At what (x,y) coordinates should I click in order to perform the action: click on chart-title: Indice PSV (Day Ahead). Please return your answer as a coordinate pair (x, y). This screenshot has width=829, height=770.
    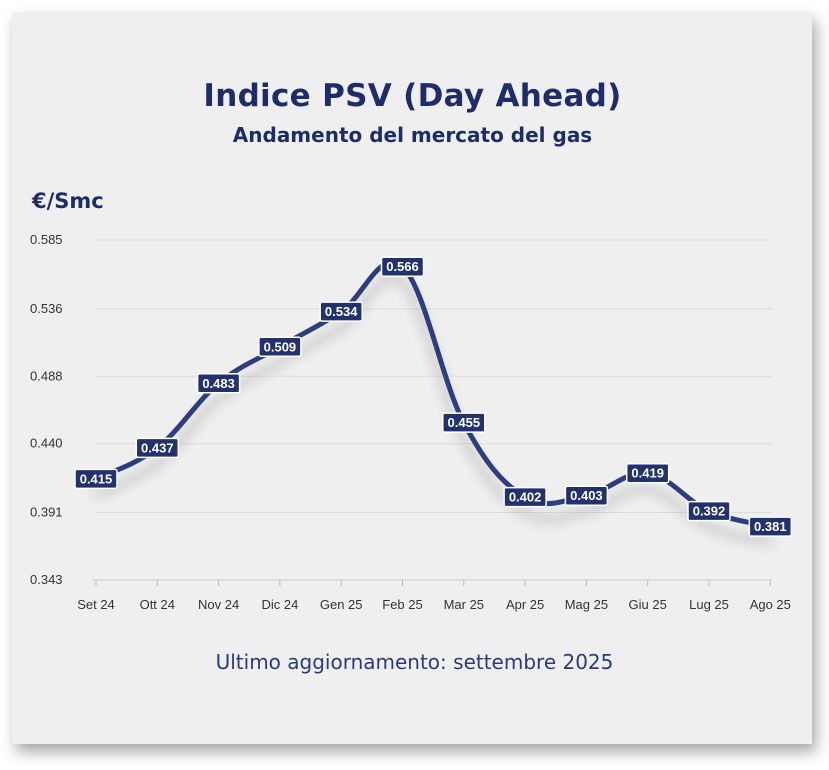
    Looking at the image, I should click on (412, 96).